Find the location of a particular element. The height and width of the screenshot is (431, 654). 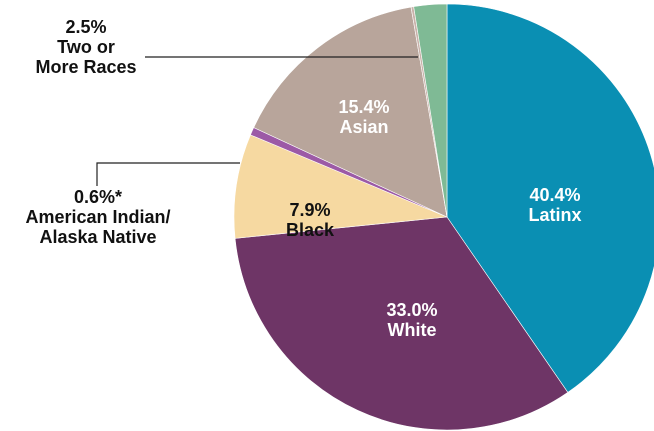

slice-label: 33.0% White is located at coordinates (411, 320).